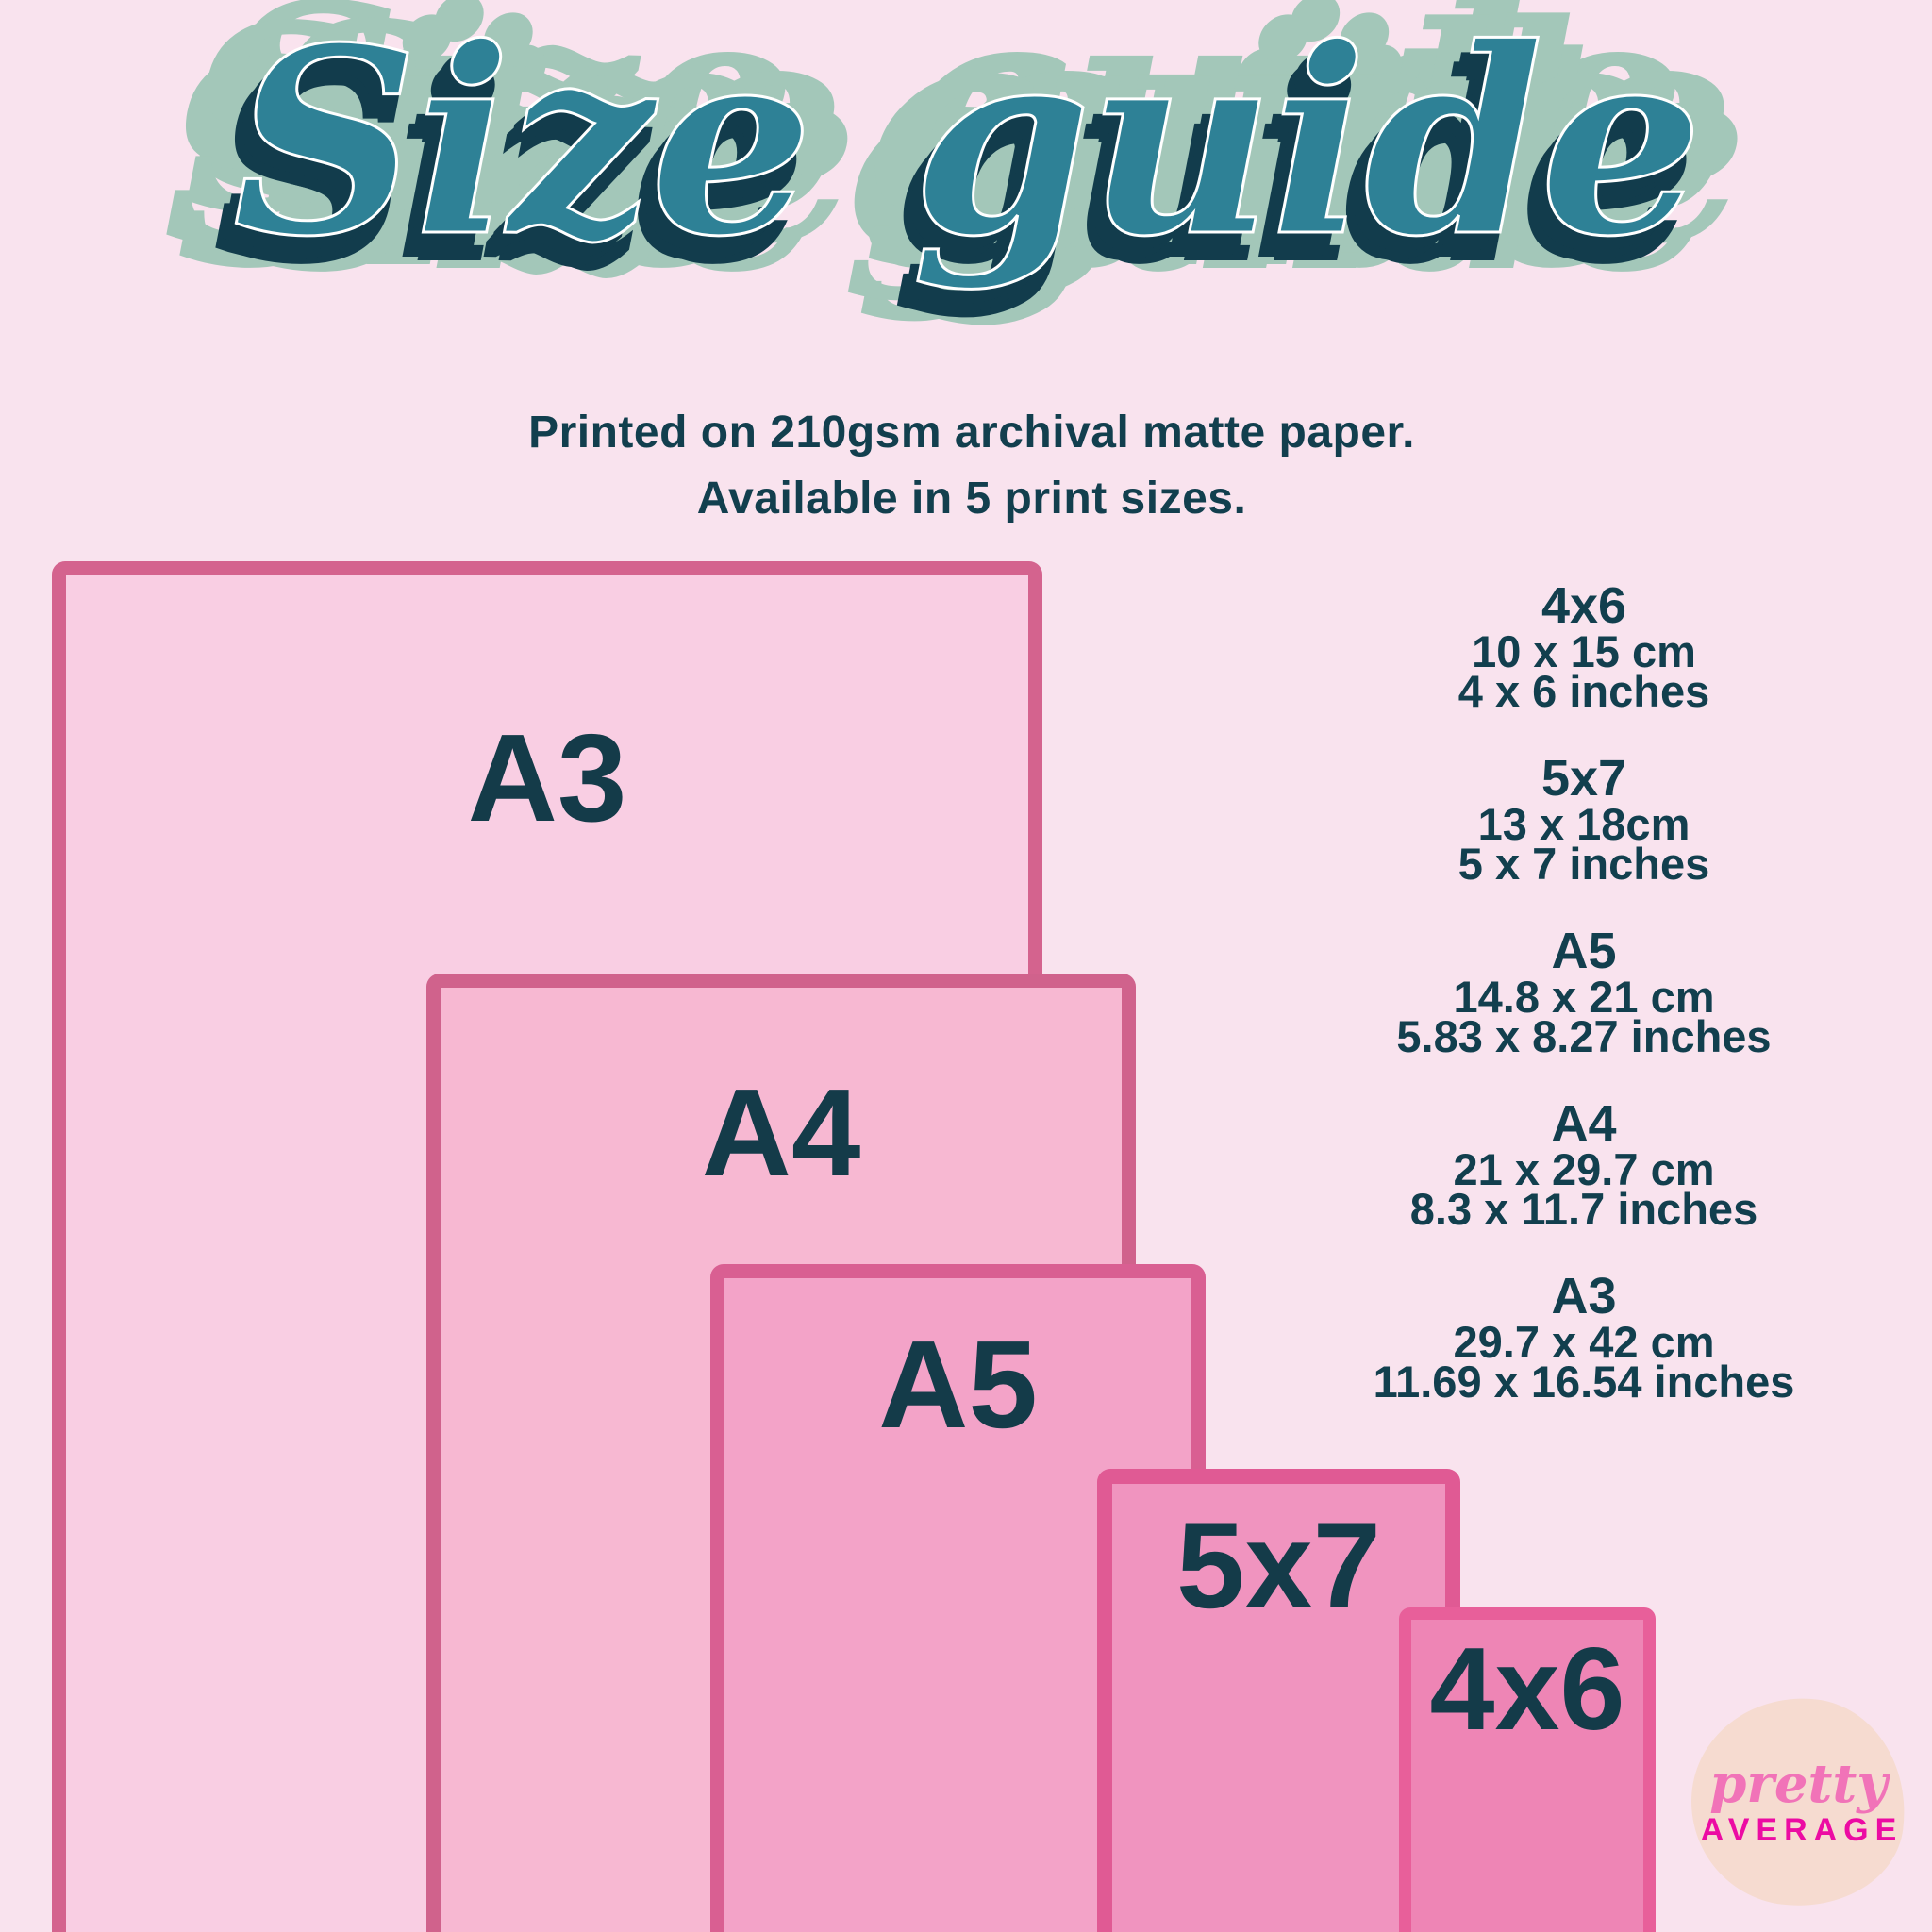 The image size is (1932, 1932). Describe the element at coordinates (1584, 824) in the screenshot. I see `legend-item-cm: 13 x 18cm` at that location.